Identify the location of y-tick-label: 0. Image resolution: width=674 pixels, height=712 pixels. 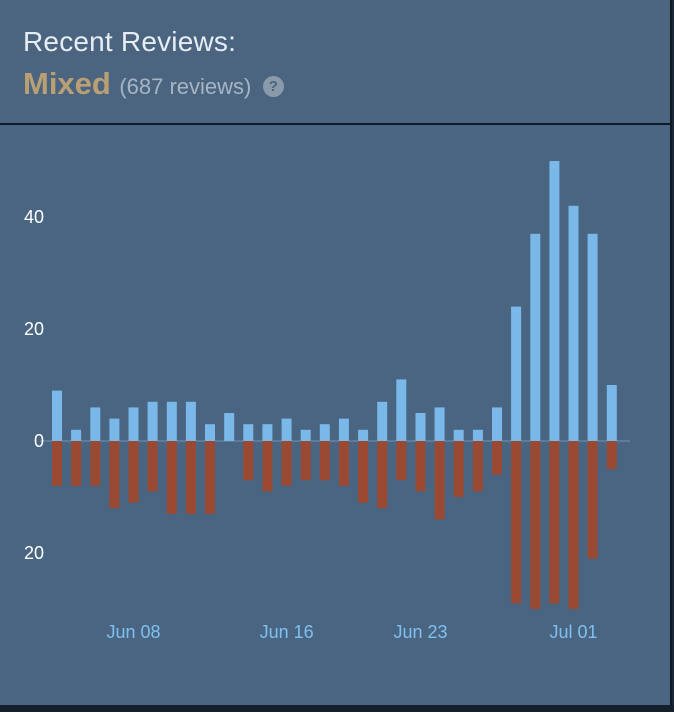
(39, 441).